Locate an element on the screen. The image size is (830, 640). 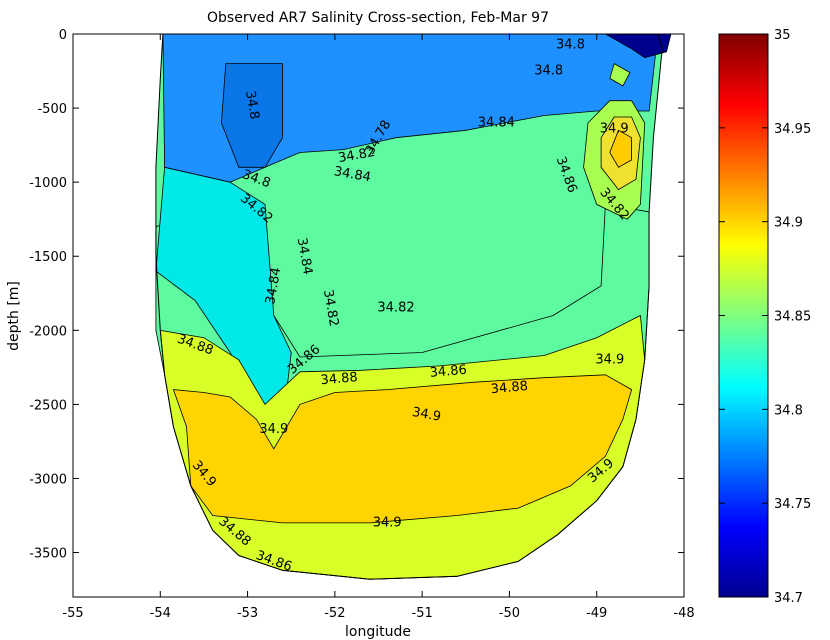
y-tick-label: -1500 is located at coordinates (48, 257).